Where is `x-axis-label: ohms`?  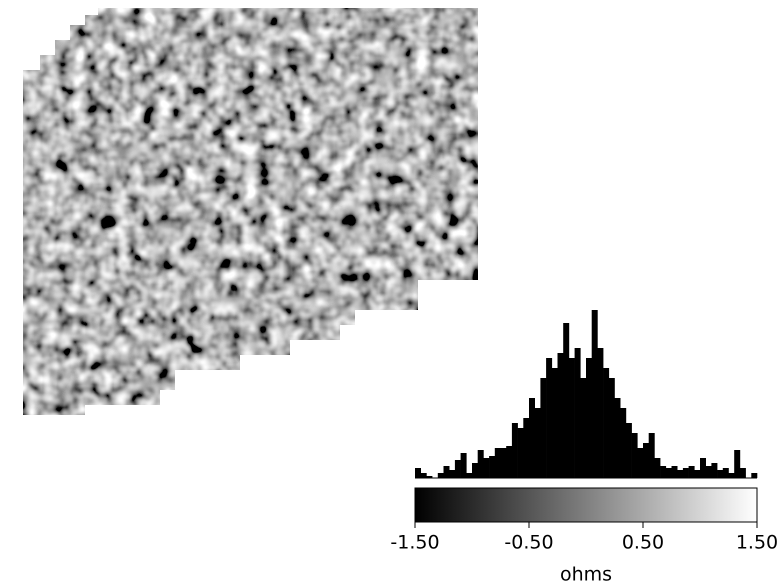 x-axis-label: ohms is located at coordinates (586, 575).